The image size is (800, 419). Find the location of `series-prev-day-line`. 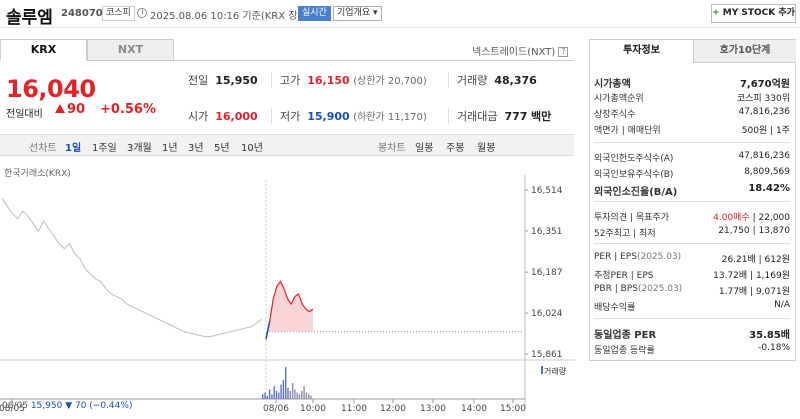

series-prev-day-line is located at coordinates (132, 268).